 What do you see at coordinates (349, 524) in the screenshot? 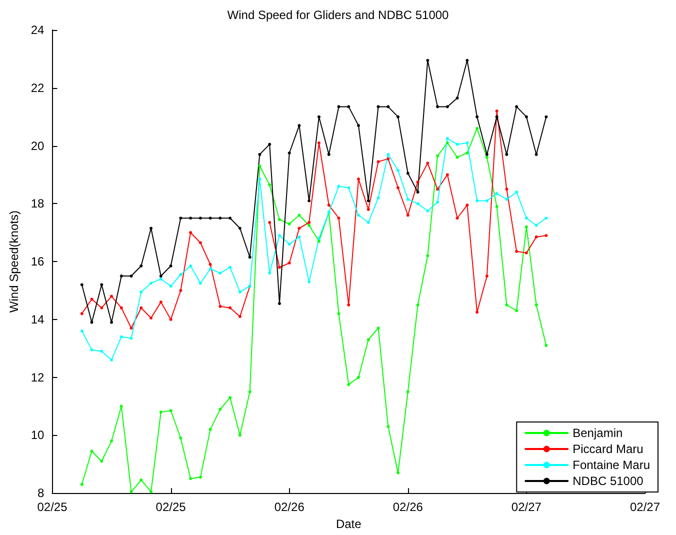
I see `x-axis-title: Date` at bounding box center [349, 524].